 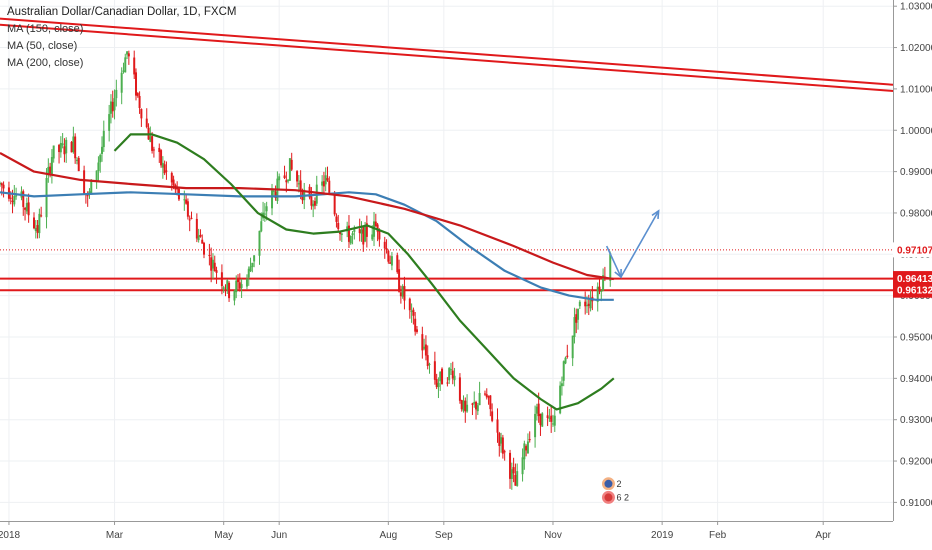 What do you see at coordinates (618, 484) in the screenshot?
I see `event-count: 2` at bounding box center [618, 484].